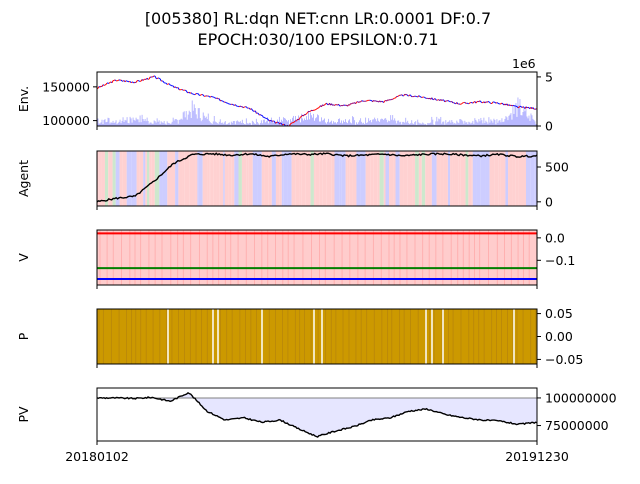  I want to click on policy-panel: 0.050.00−0.05P, so click(299, 337).